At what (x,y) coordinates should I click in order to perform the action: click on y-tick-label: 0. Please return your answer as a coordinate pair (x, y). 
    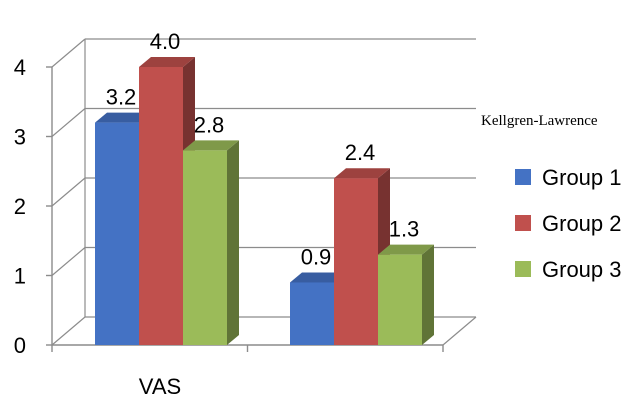
    Looking at the image, I should click on (20, 345).